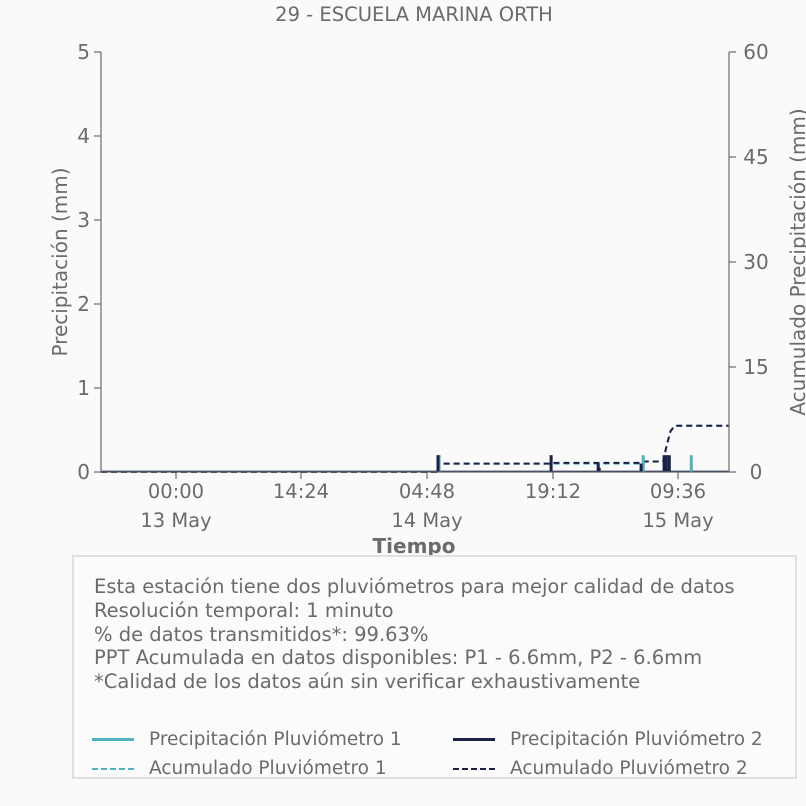 Image resolution: width=806 pixels, height=806 pixels. What do you see at coordinates (83, 136) in the screenshot?
I see `y-tick-label-left: 4` at bounding box center [83, 136].